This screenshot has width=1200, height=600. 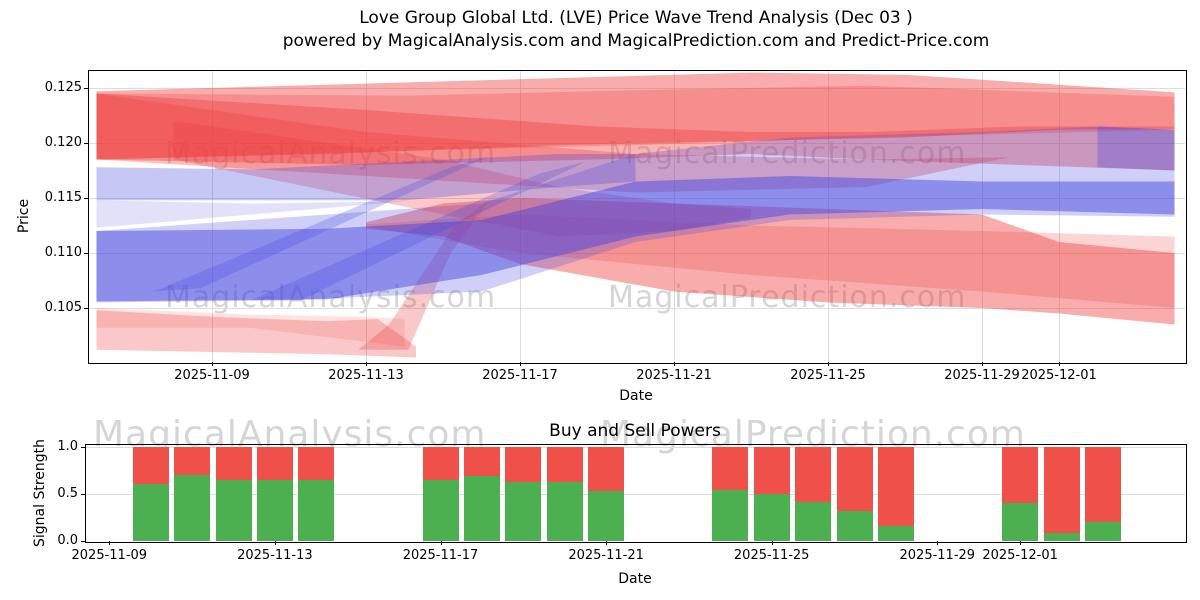 What do you see at coordinates (635, 431) in the screenshot?
I see `power-chart-title: Buy and Sell Powers` at bounding box center [635, 431].